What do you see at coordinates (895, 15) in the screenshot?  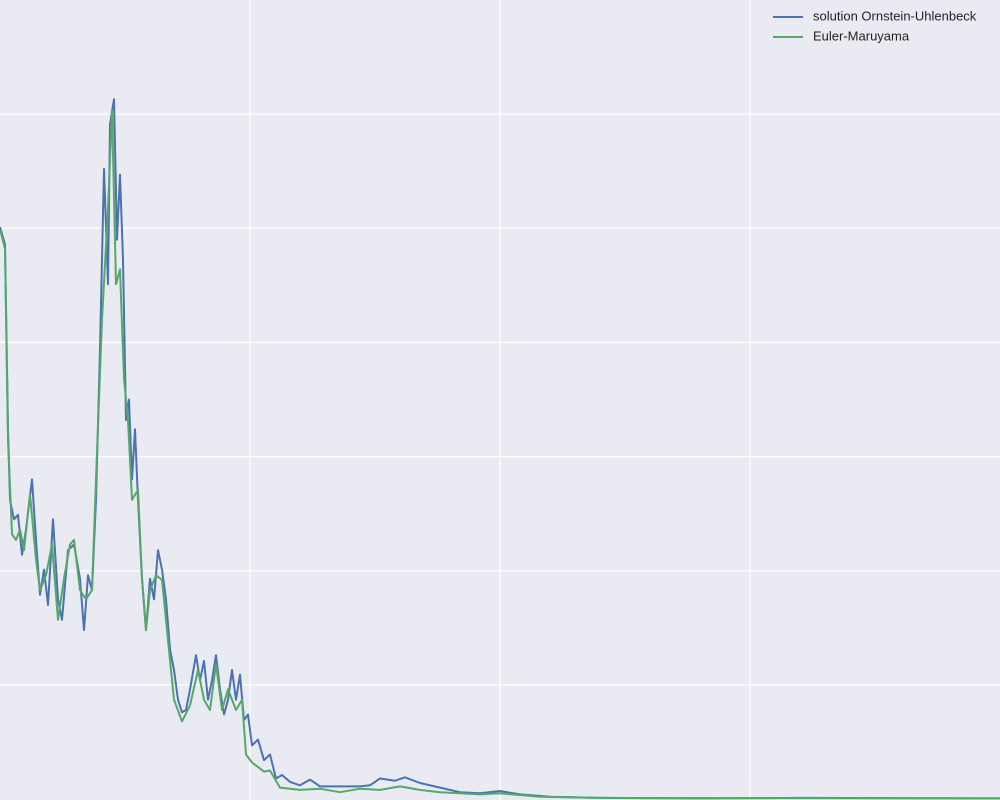 I see `legend-label: solution Ornstein-Uhlenbeck` at bounding box center [895, 15].